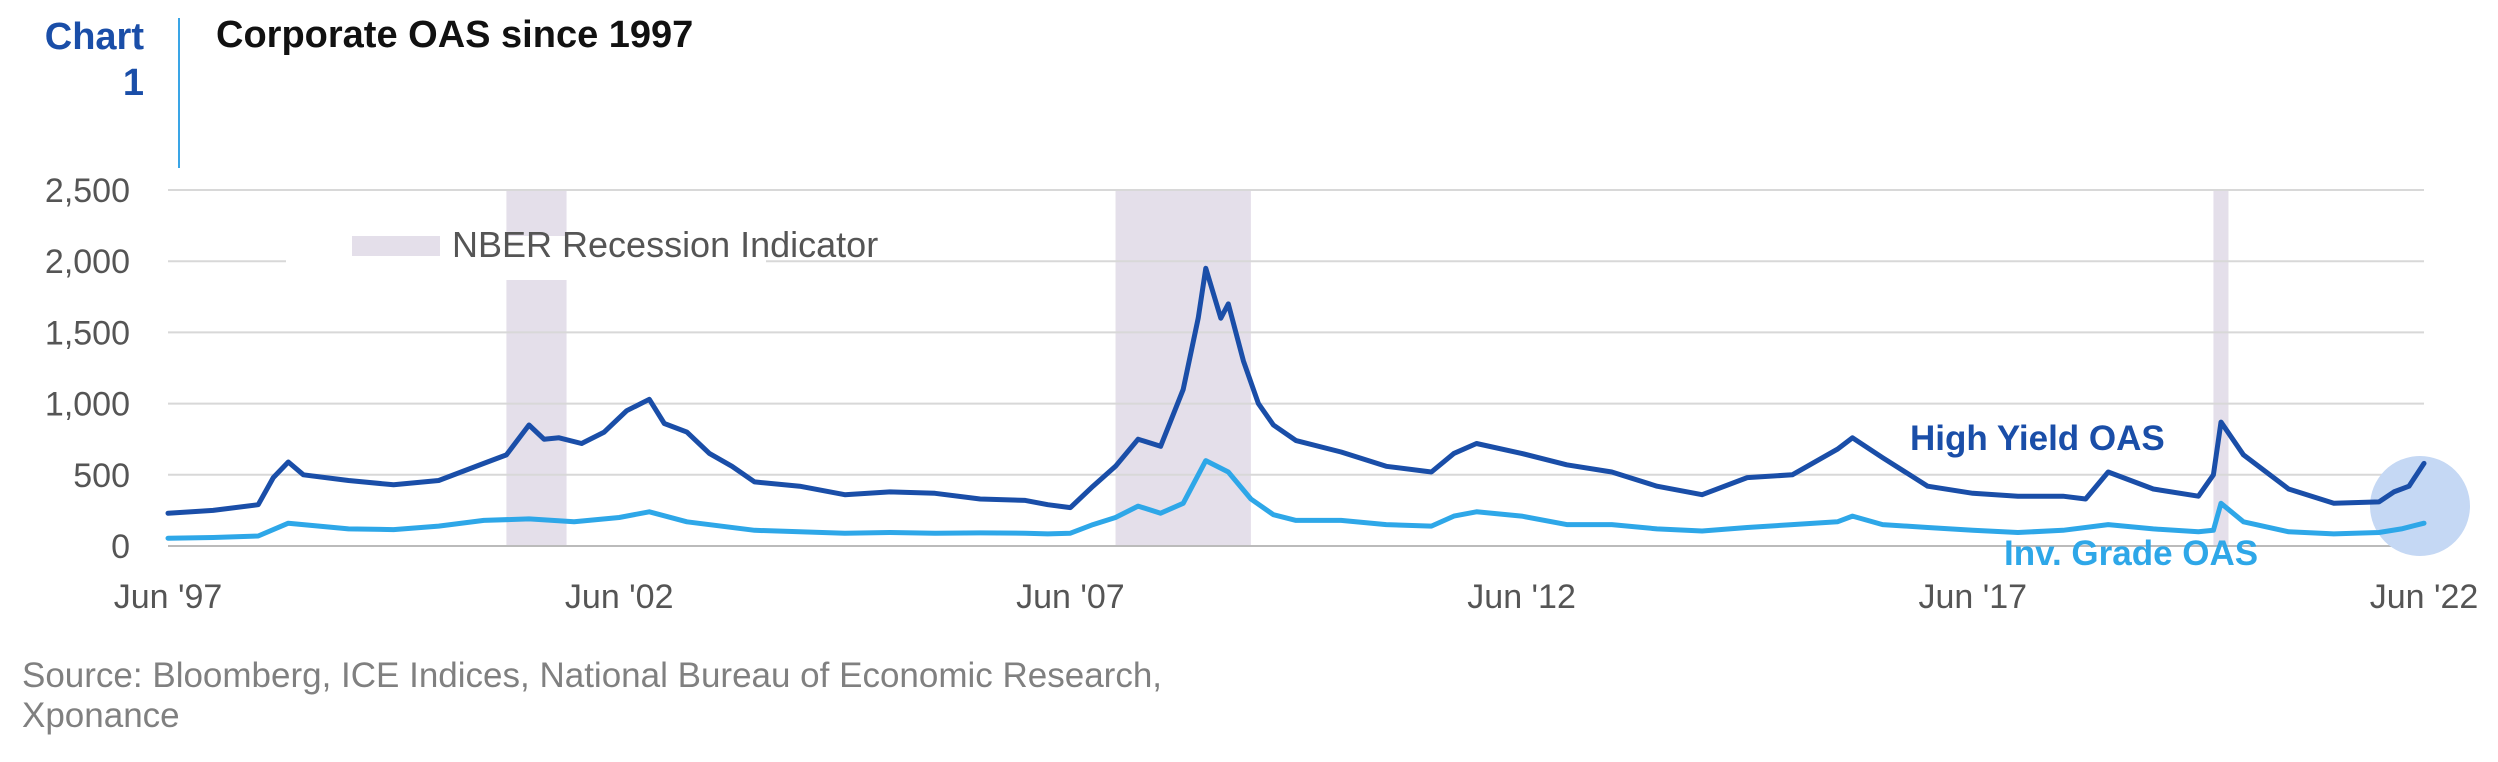 The image size is (2498, 762). Describe the element at coordinates (1973, 597) in the screenshot. I see `x-tick-label: Jun '17` at that location.